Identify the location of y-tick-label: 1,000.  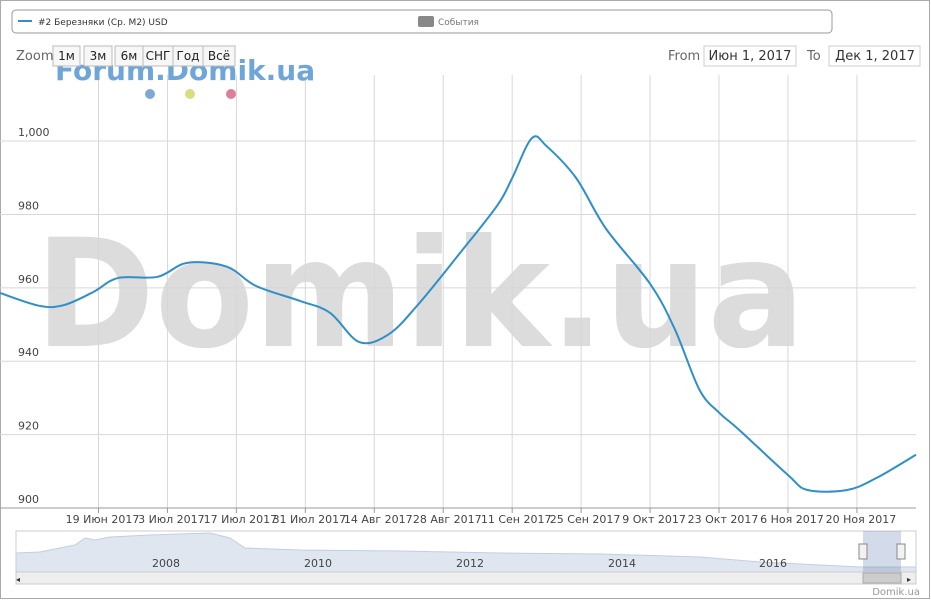
(34, 132).